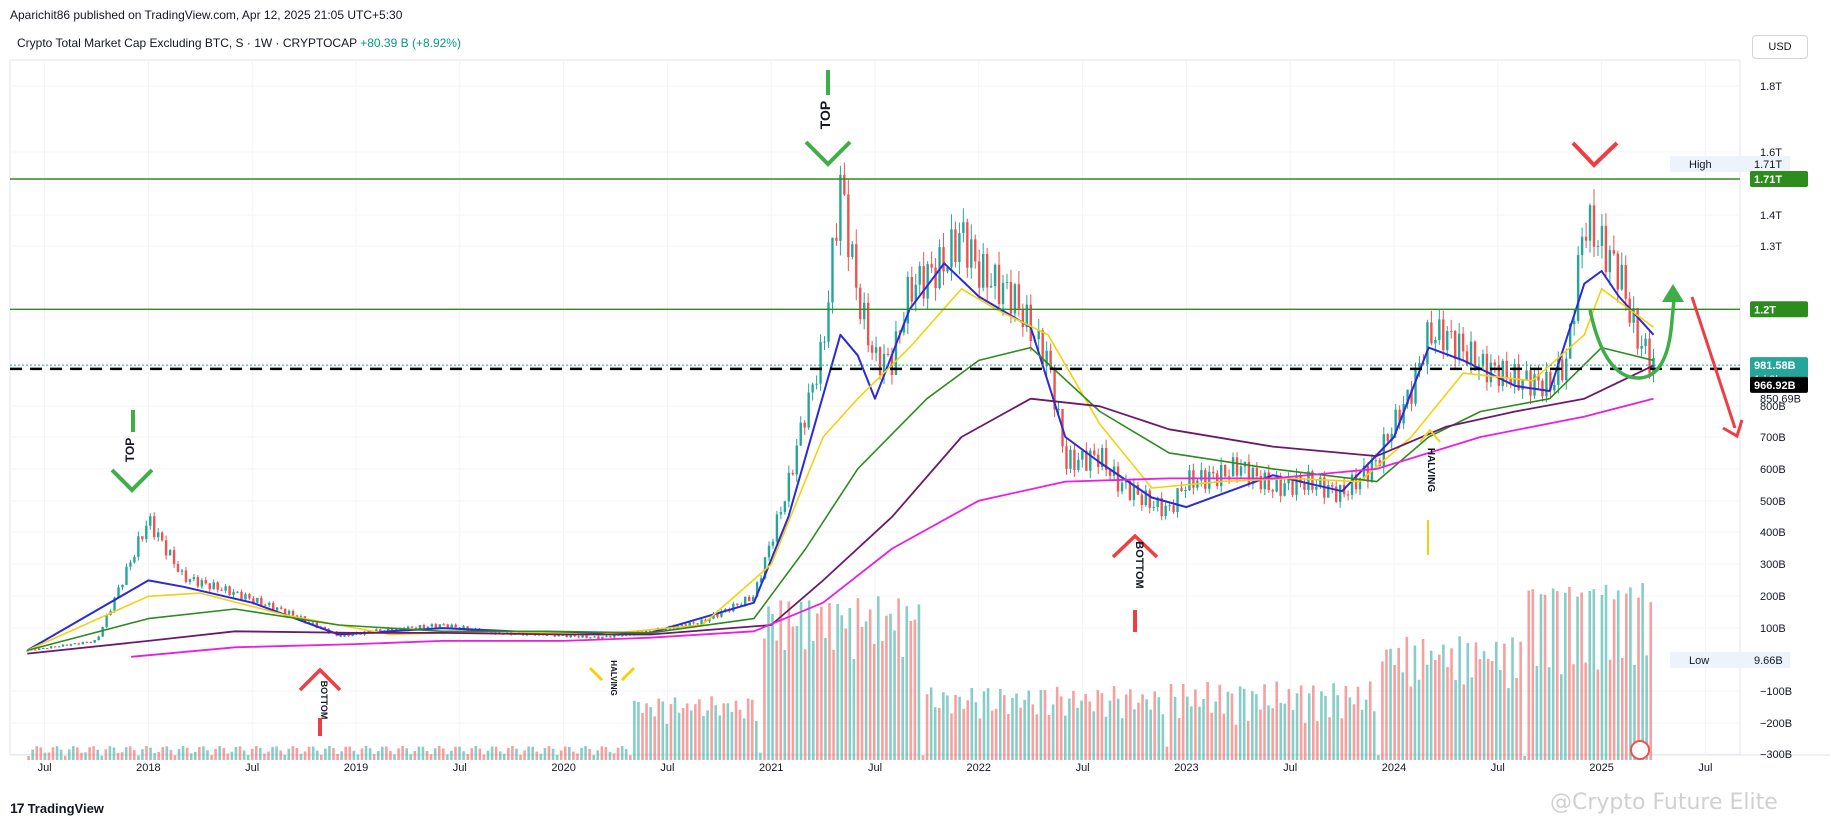 This screenshot has height=828, width=1831. I want to click on y-tick-label: 400B, so click(1773, 533).